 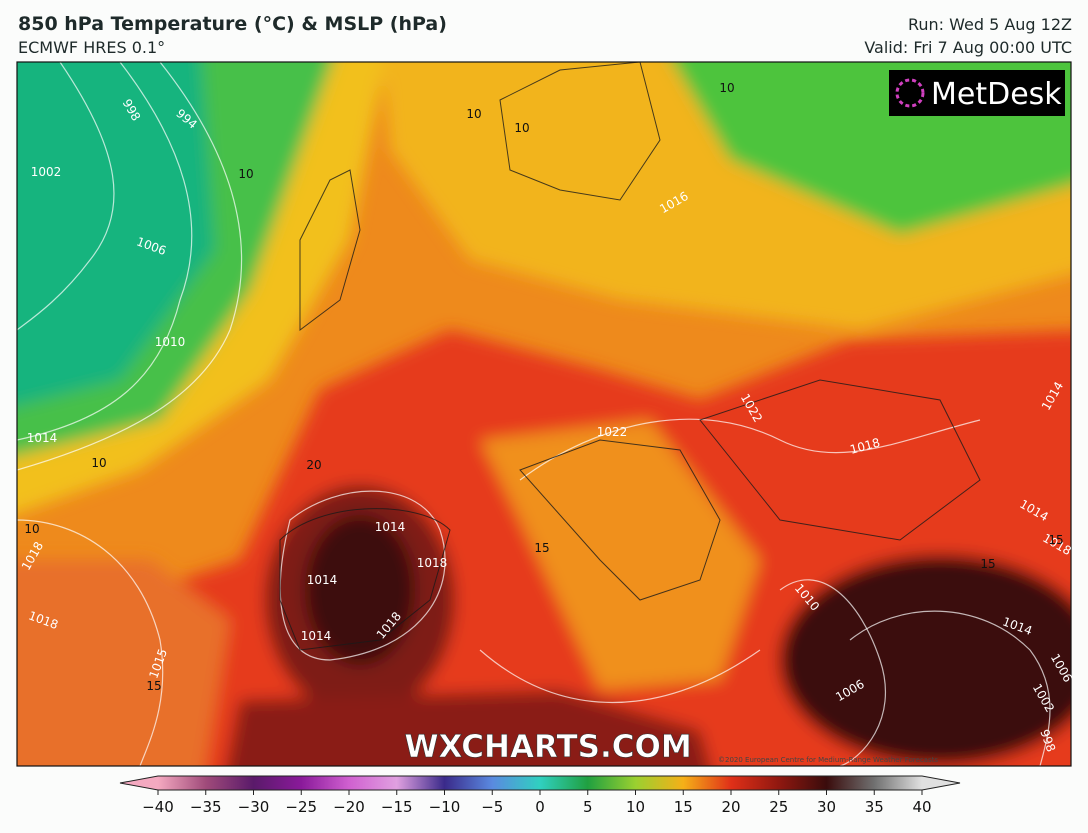 I want to click on colorbar-tick-label: 15, so click(x=683, y=807).